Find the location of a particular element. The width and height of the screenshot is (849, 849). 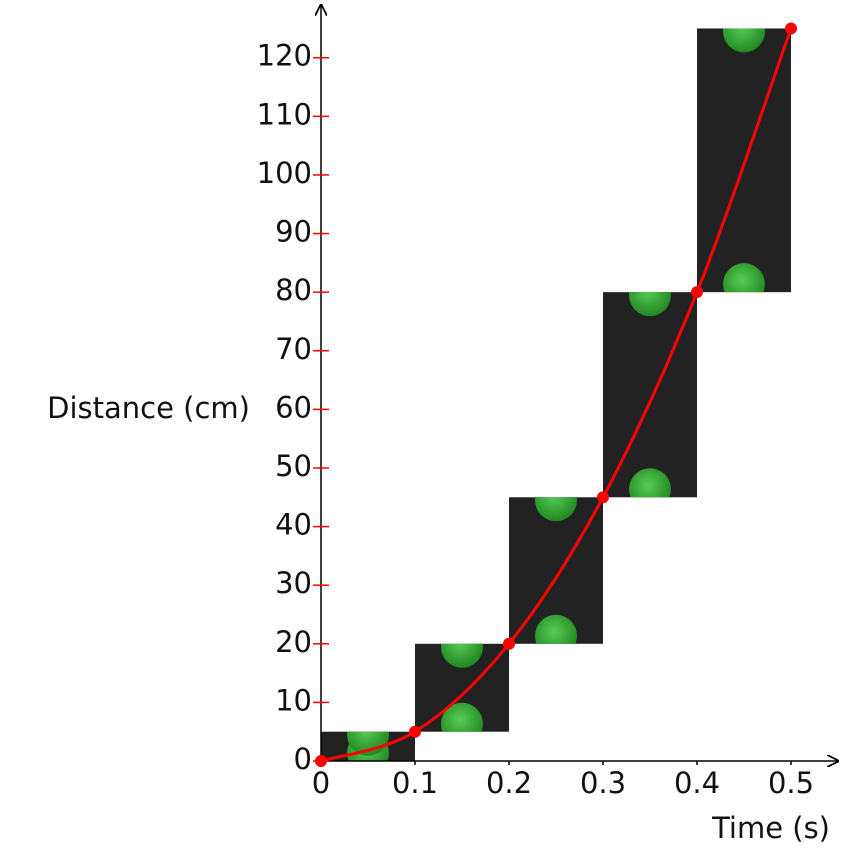

y-tick-label: 40 is located at coordinates (293, 525).